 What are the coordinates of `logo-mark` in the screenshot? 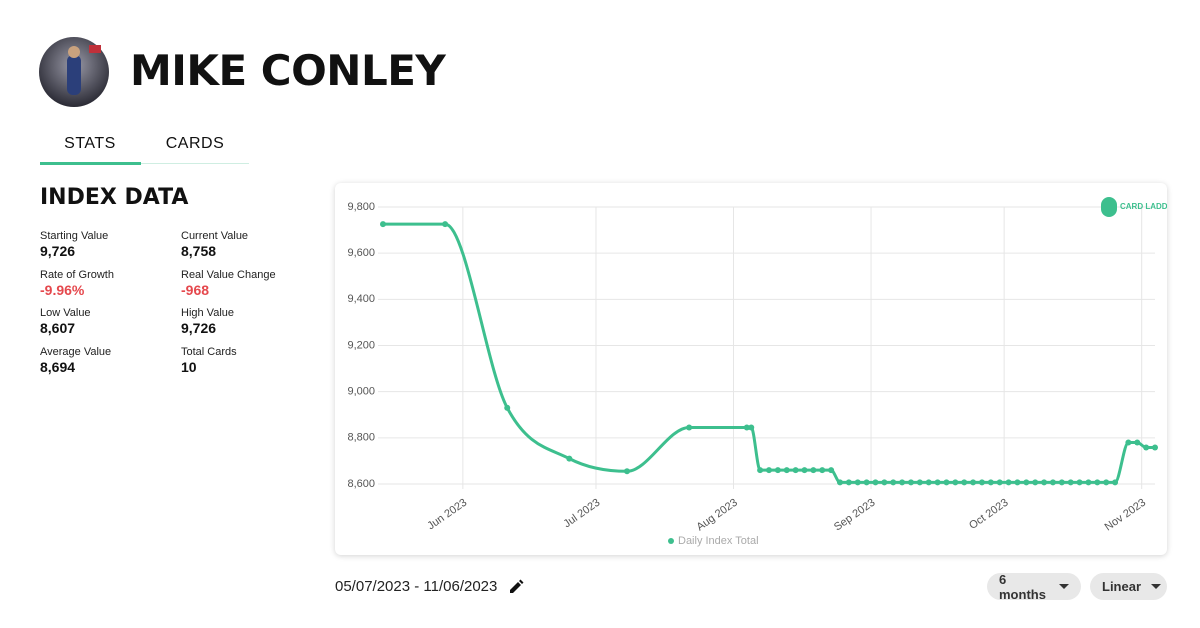 It's located at (1109, 207).